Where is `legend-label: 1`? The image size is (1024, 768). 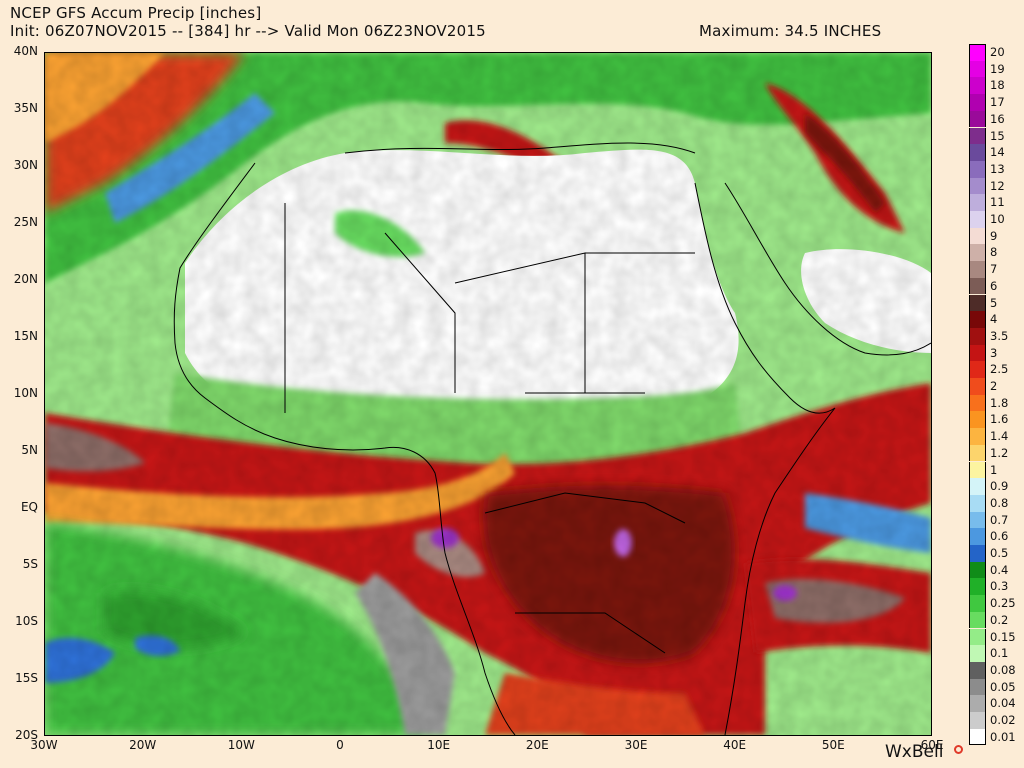
legend-label: 1 is located at coordinates (994, 469).